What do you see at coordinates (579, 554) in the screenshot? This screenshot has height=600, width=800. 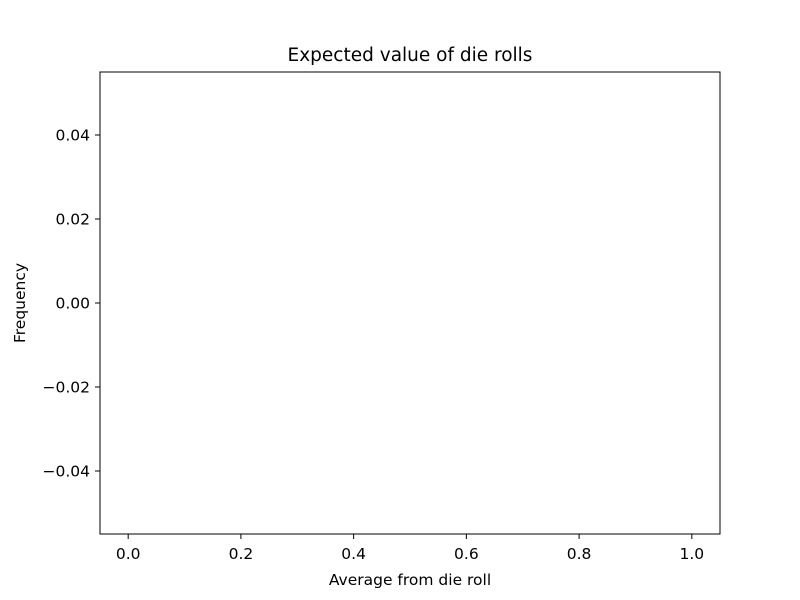 I see `x-tick-label: 0.8` at bounding box center [579, 554].